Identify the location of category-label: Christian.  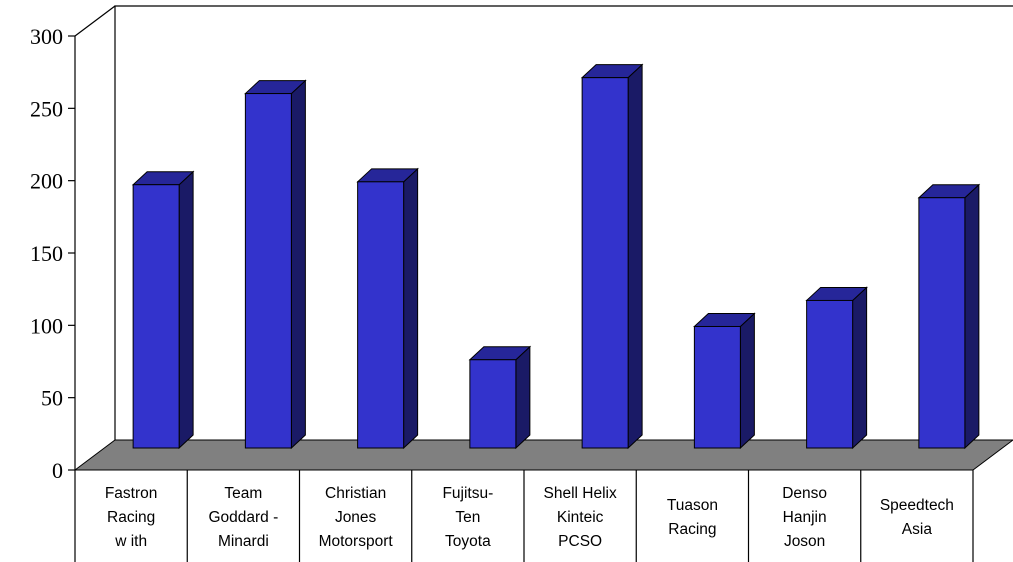
(355, 493).